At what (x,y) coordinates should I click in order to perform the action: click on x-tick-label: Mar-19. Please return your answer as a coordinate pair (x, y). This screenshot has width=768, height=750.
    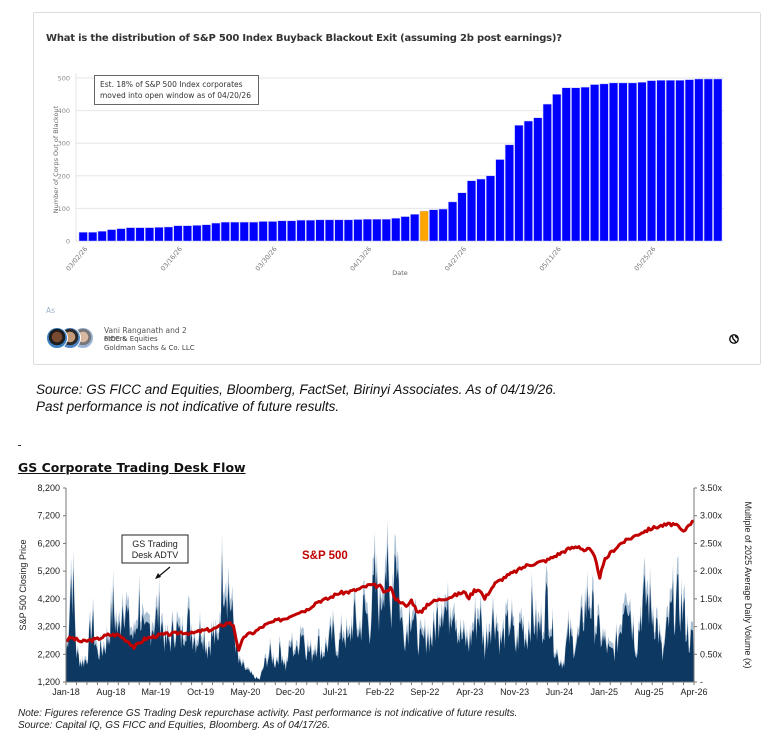
    Looking at the image, I should click on (155, 692).